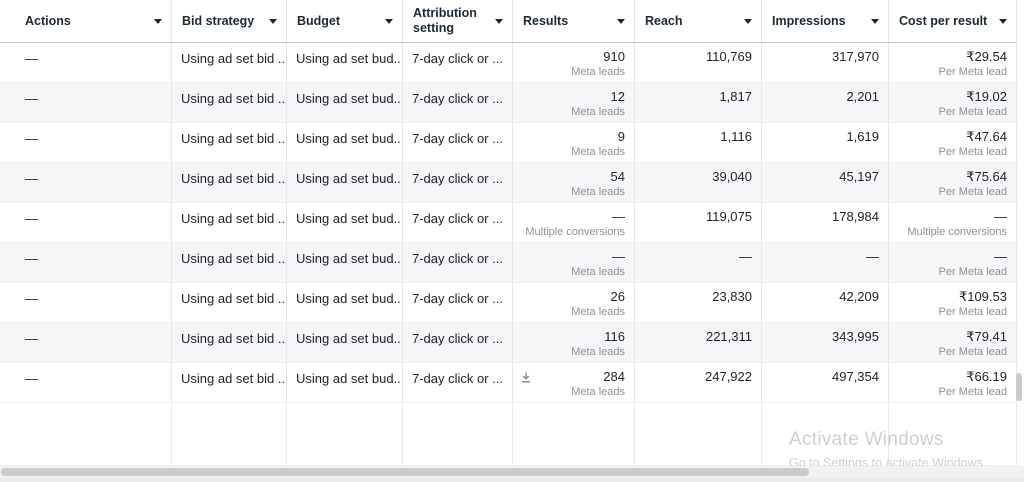 This screenshot has width=1024, height=482. Describe the element at coordinates (825, 222) in the screenshot. I see `cell-impressions: 178,984` at that location.